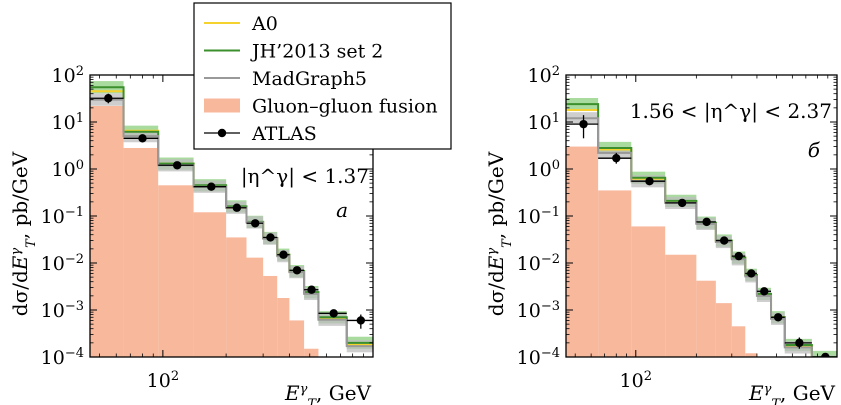  What do you see at coordinates (814, 150) in the screenshot?
I see `panel-label: б` at bounding box center [814, 150].